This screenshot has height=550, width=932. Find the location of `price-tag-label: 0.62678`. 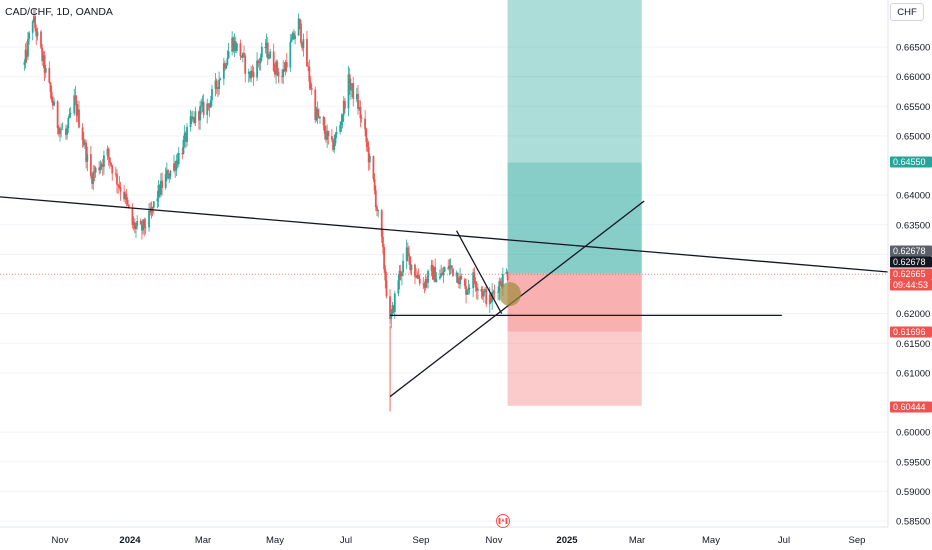

price-tag-label: 0.62678 is located at coordinates (909, 251).